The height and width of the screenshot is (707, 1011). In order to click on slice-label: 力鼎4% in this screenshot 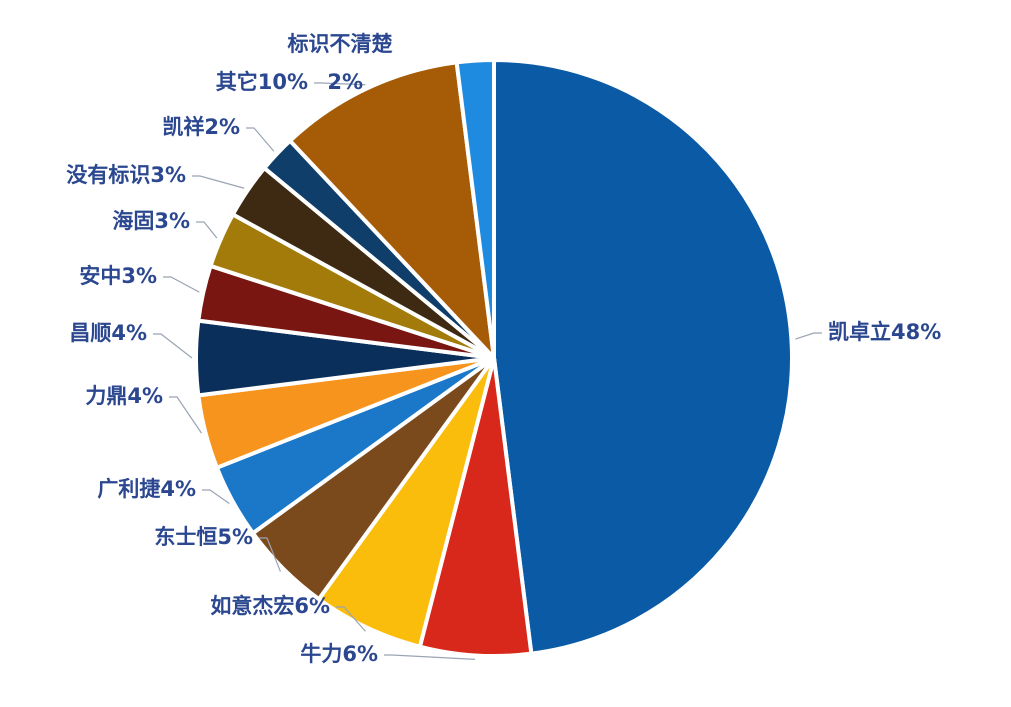, I will do `click(124, 396)`.